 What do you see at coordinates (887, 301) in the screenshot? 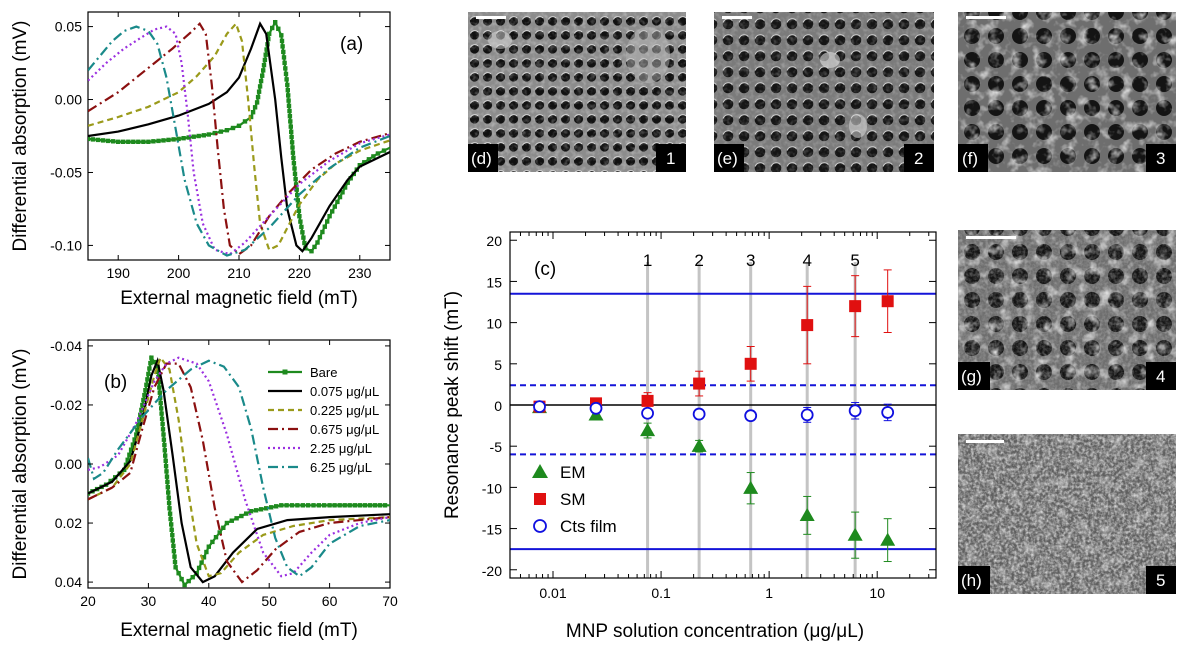
I see `chart-c-point-sm` at bounding box center [887, 301].